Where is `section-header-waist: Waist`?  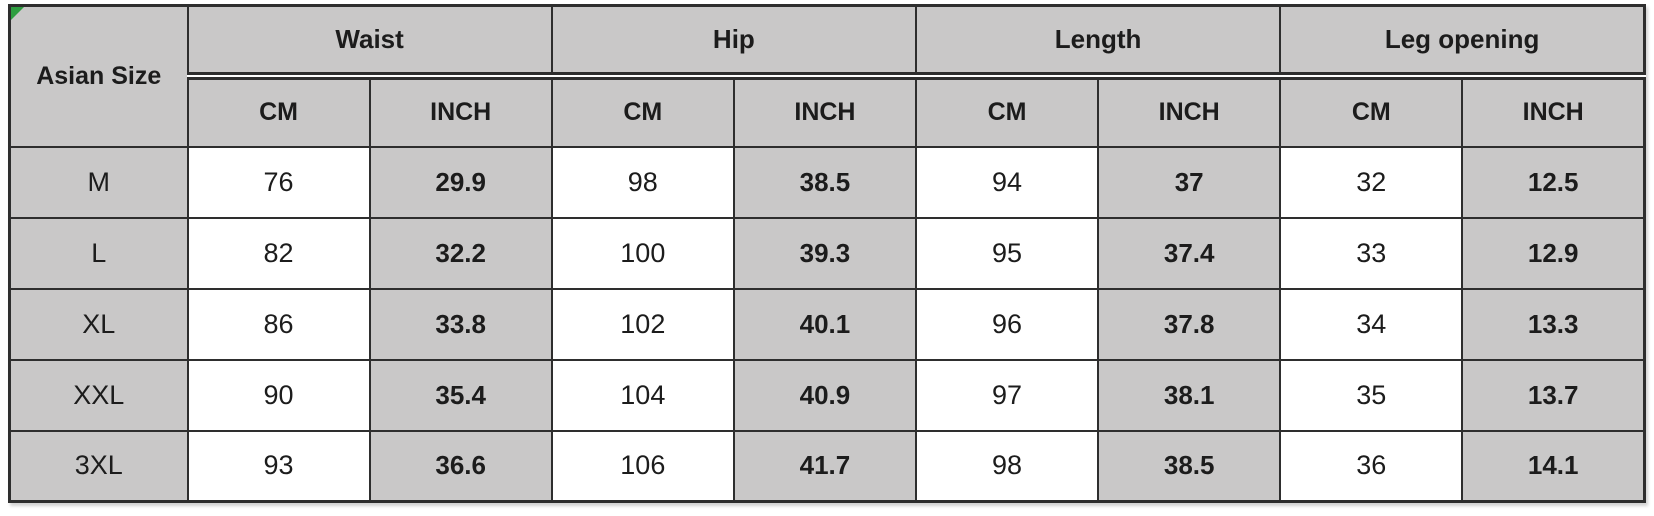 section-header-waist: Waist is located at coordinates (369, 42).